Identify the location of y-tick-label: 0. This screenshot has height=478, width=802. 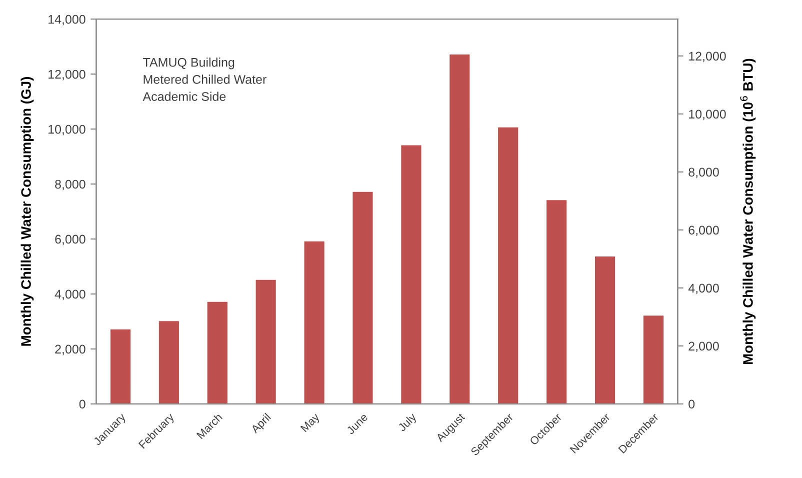
(82, 404).